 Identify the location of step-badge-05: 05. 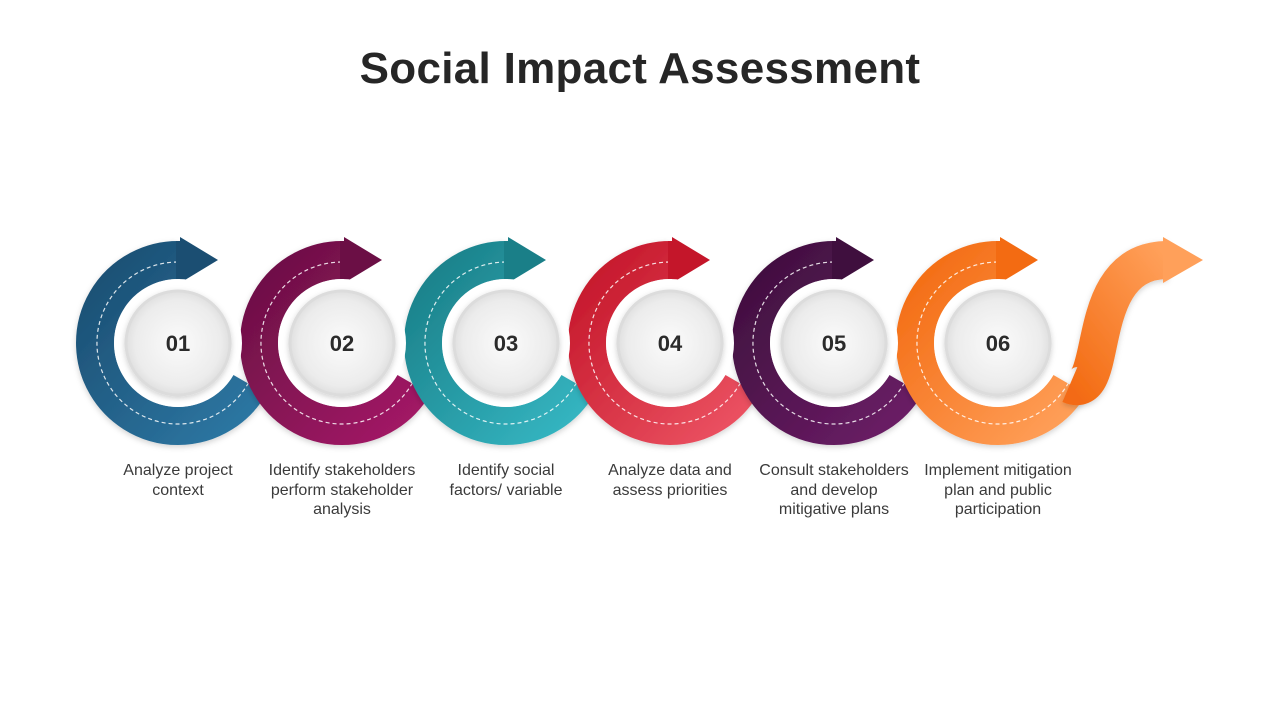
(834, 343).